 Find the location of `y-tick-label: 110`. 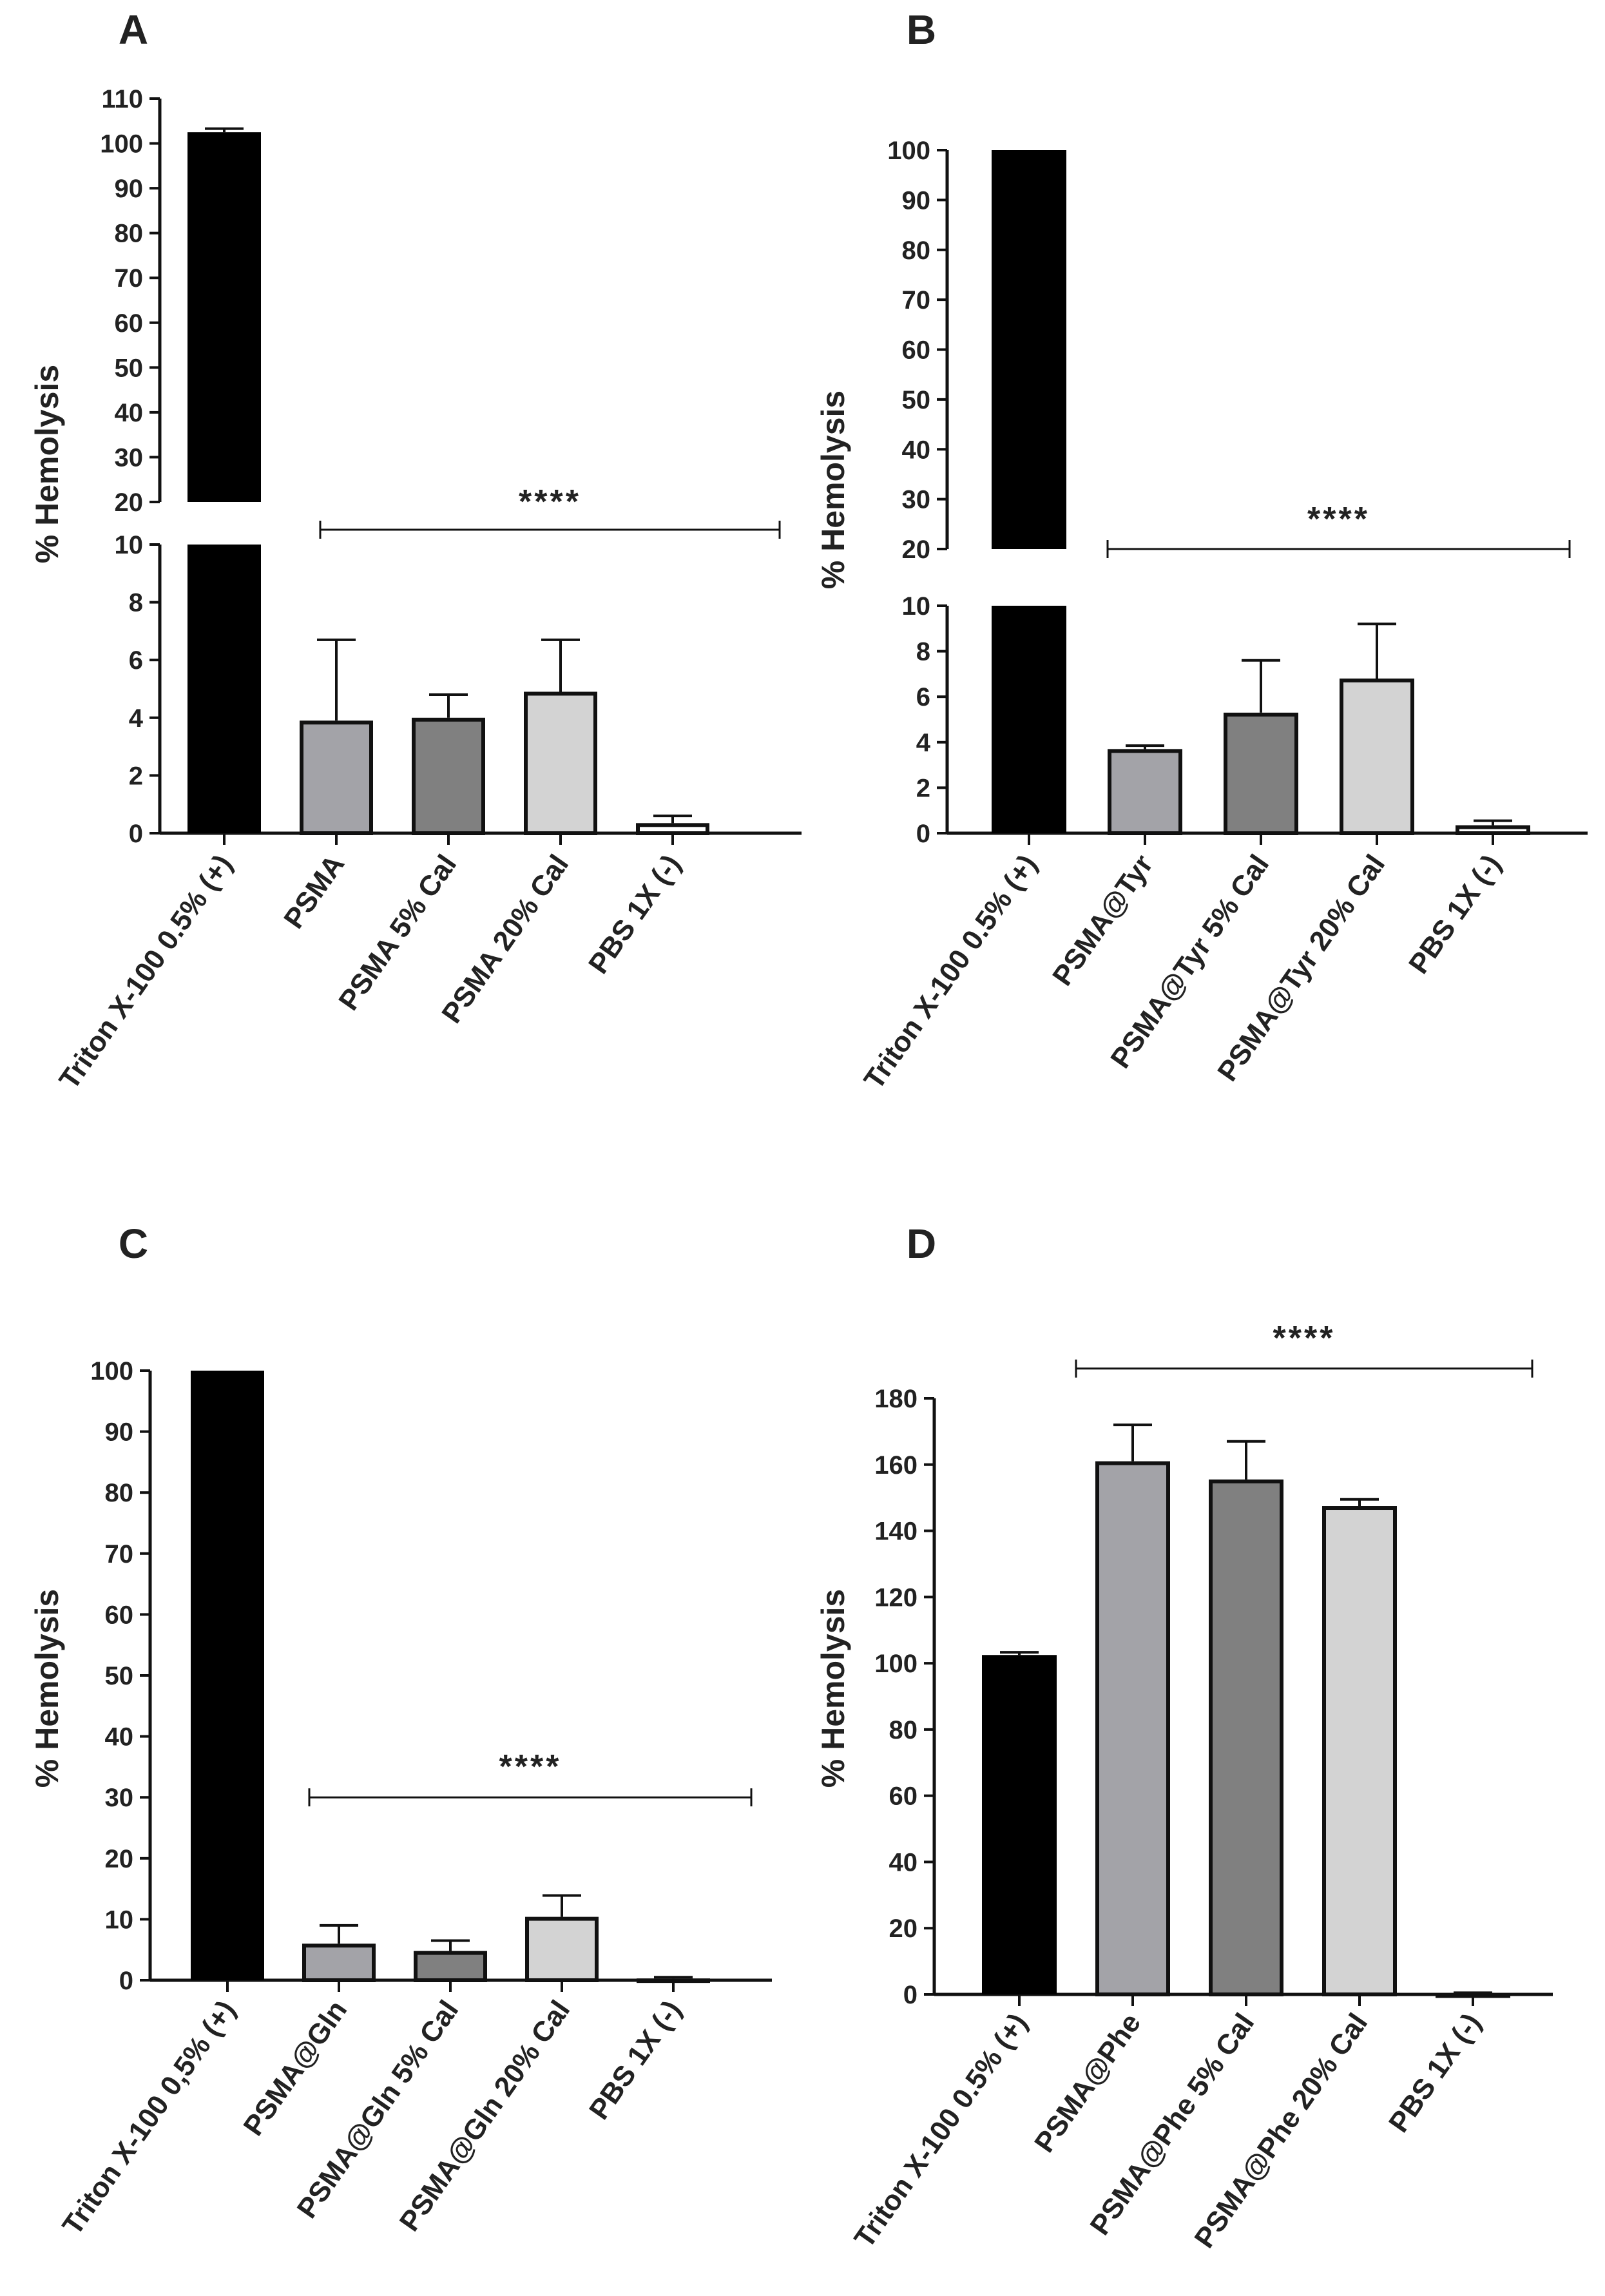

y-tick-label: 110 is located at coordinates (122, 99).